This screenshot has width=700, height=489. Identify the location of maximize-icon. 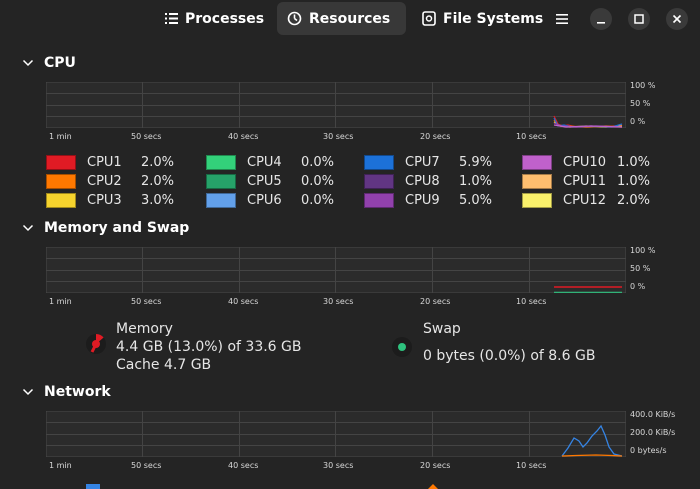
(639, 19).